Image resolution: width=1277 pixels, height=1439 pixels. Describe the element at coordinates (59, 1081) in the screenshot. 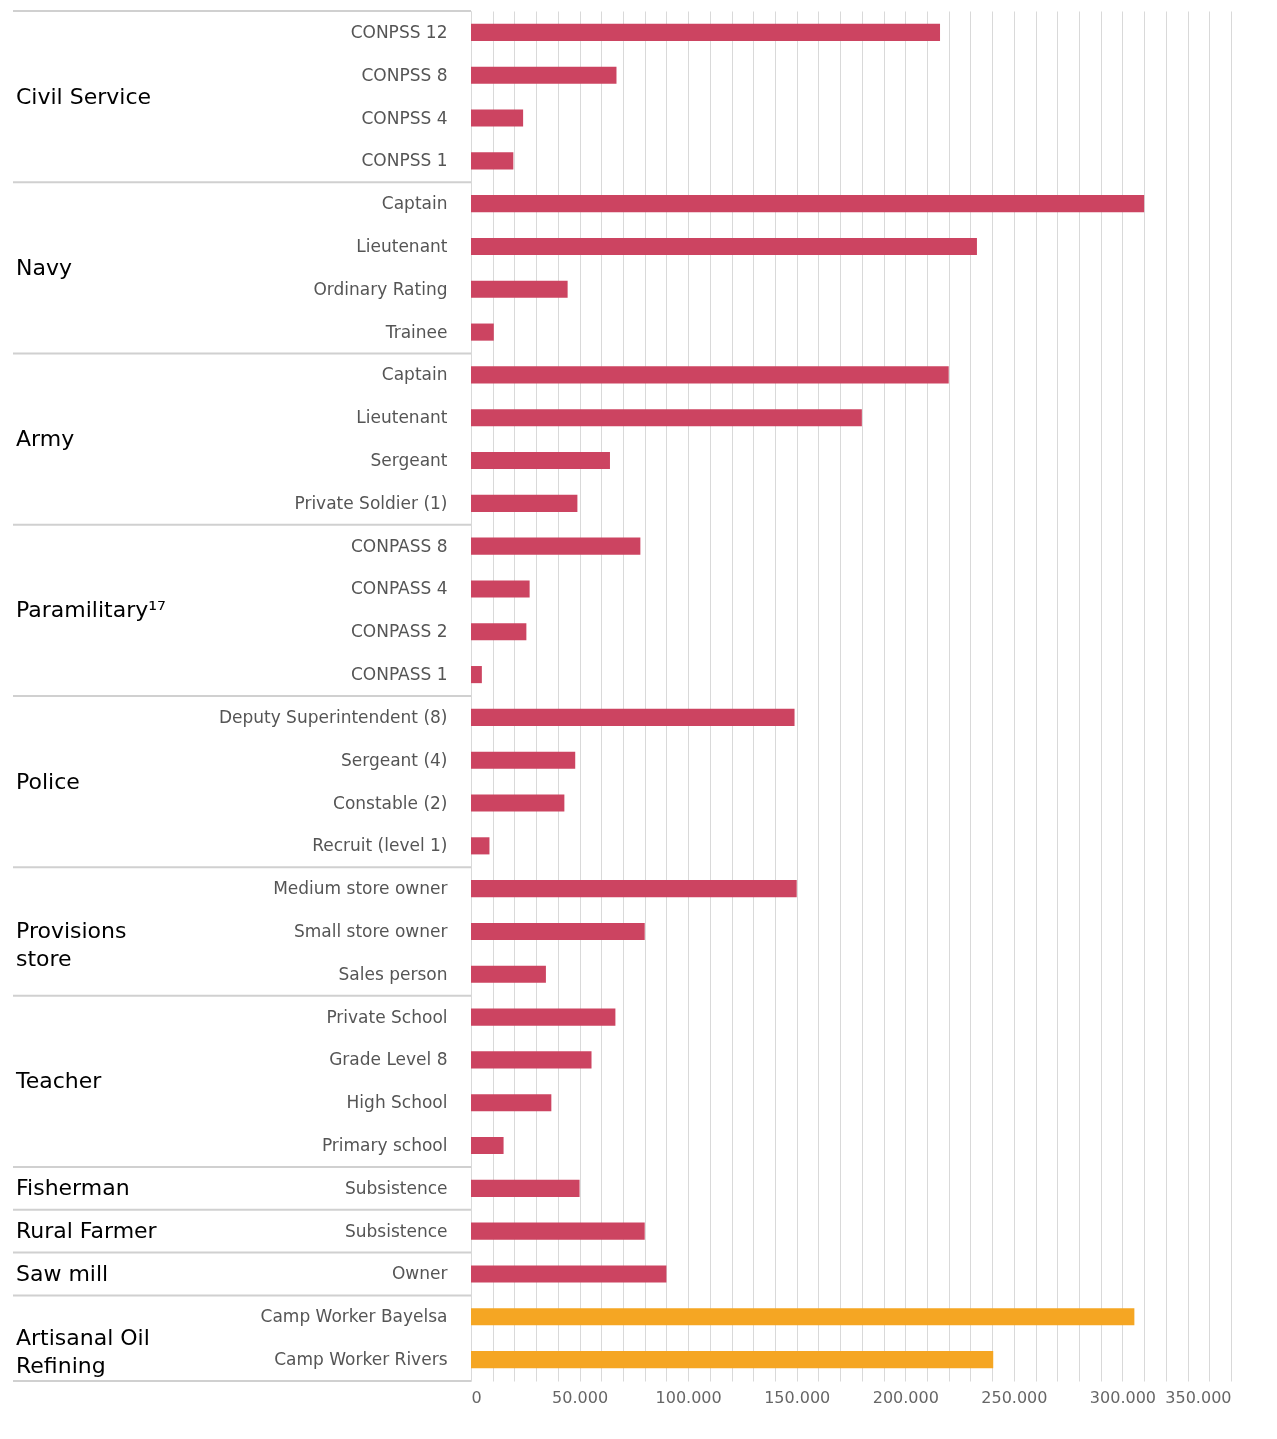

I see `text: Teacher` at that location.